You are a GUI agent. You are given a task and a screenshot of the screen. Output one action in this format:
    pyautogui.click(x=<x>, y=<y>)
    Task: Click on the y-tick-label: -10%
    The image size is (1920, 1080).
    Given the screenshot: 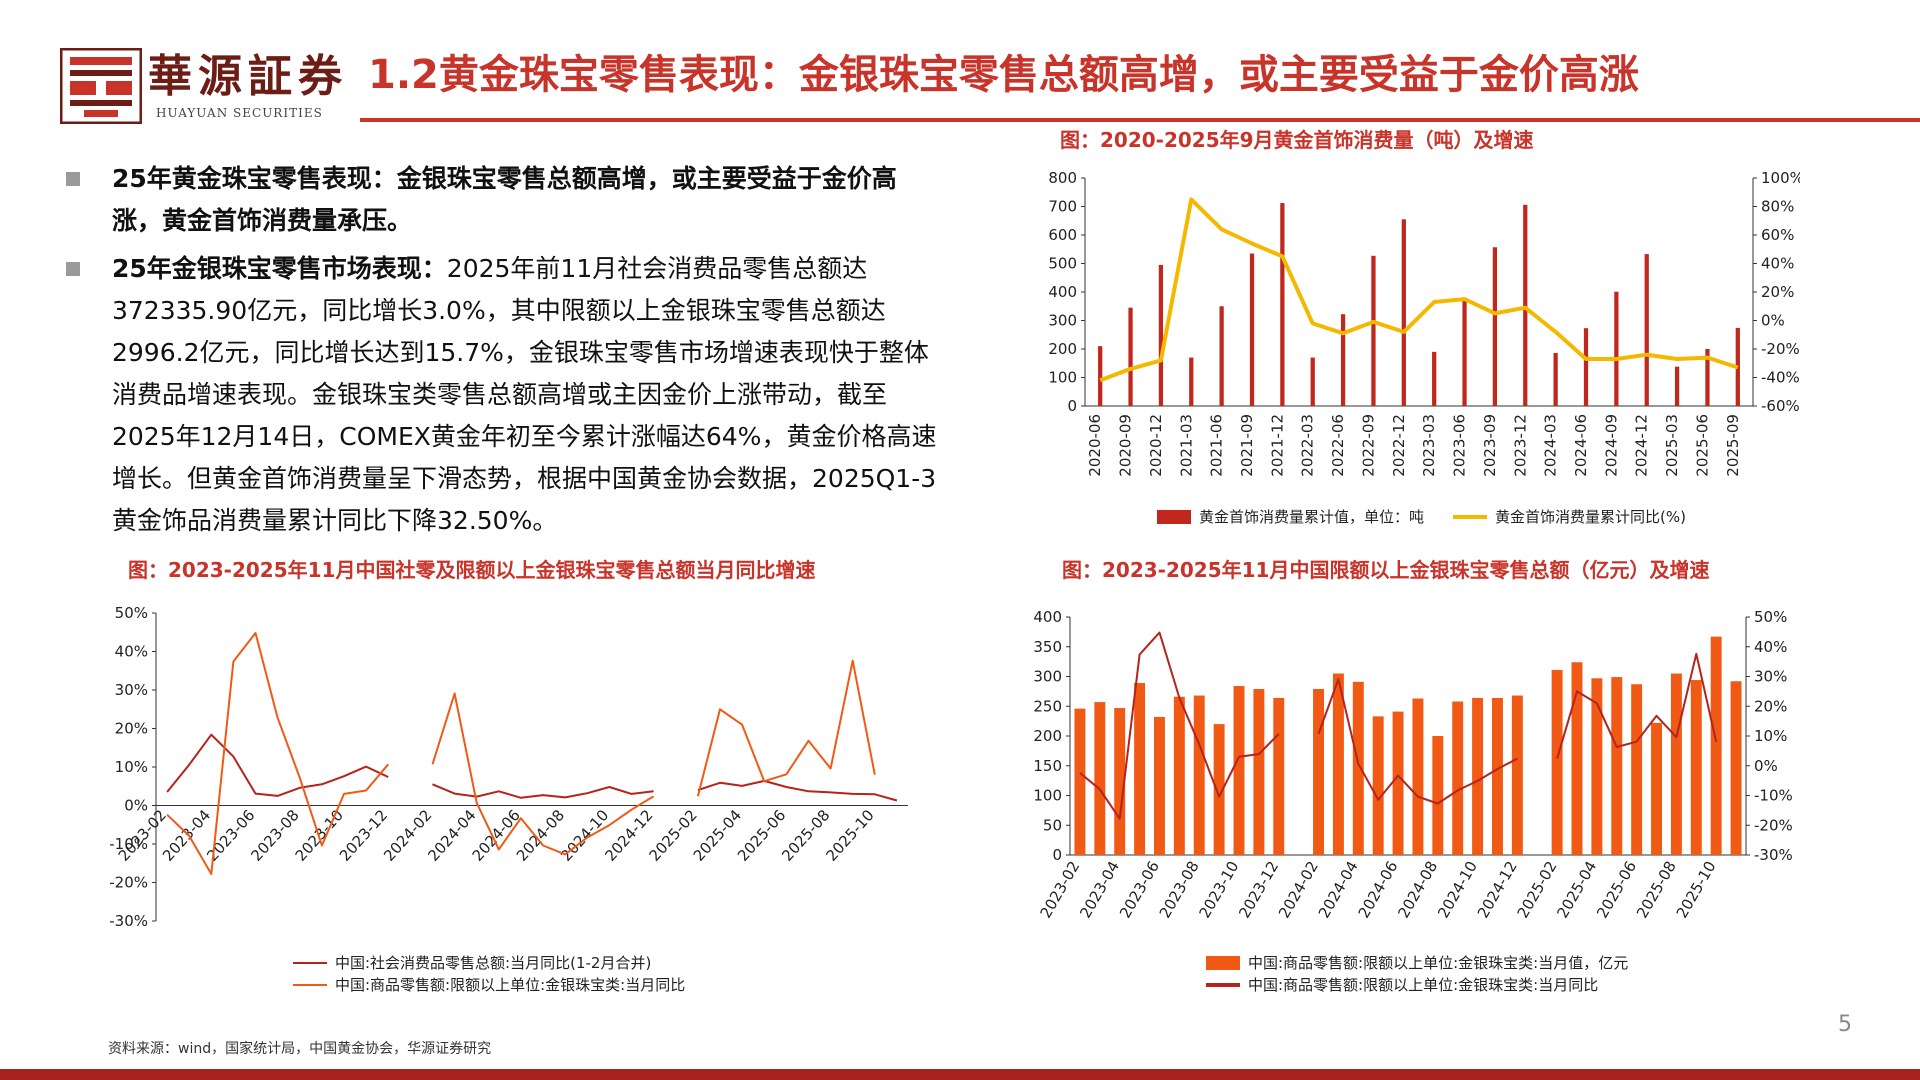 What is the action you would take?
    pyautogui.click(x=128, y=844)
    